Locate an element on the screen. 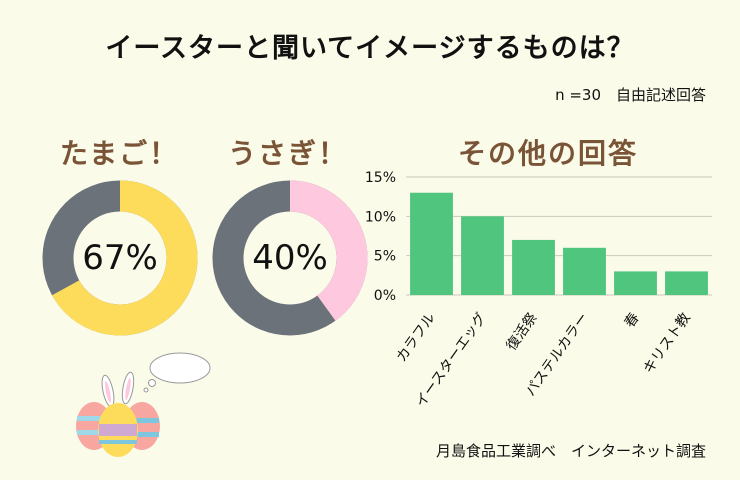 The image size is (740, 480). egg-donut-svg is located at coordinates (120, 258).